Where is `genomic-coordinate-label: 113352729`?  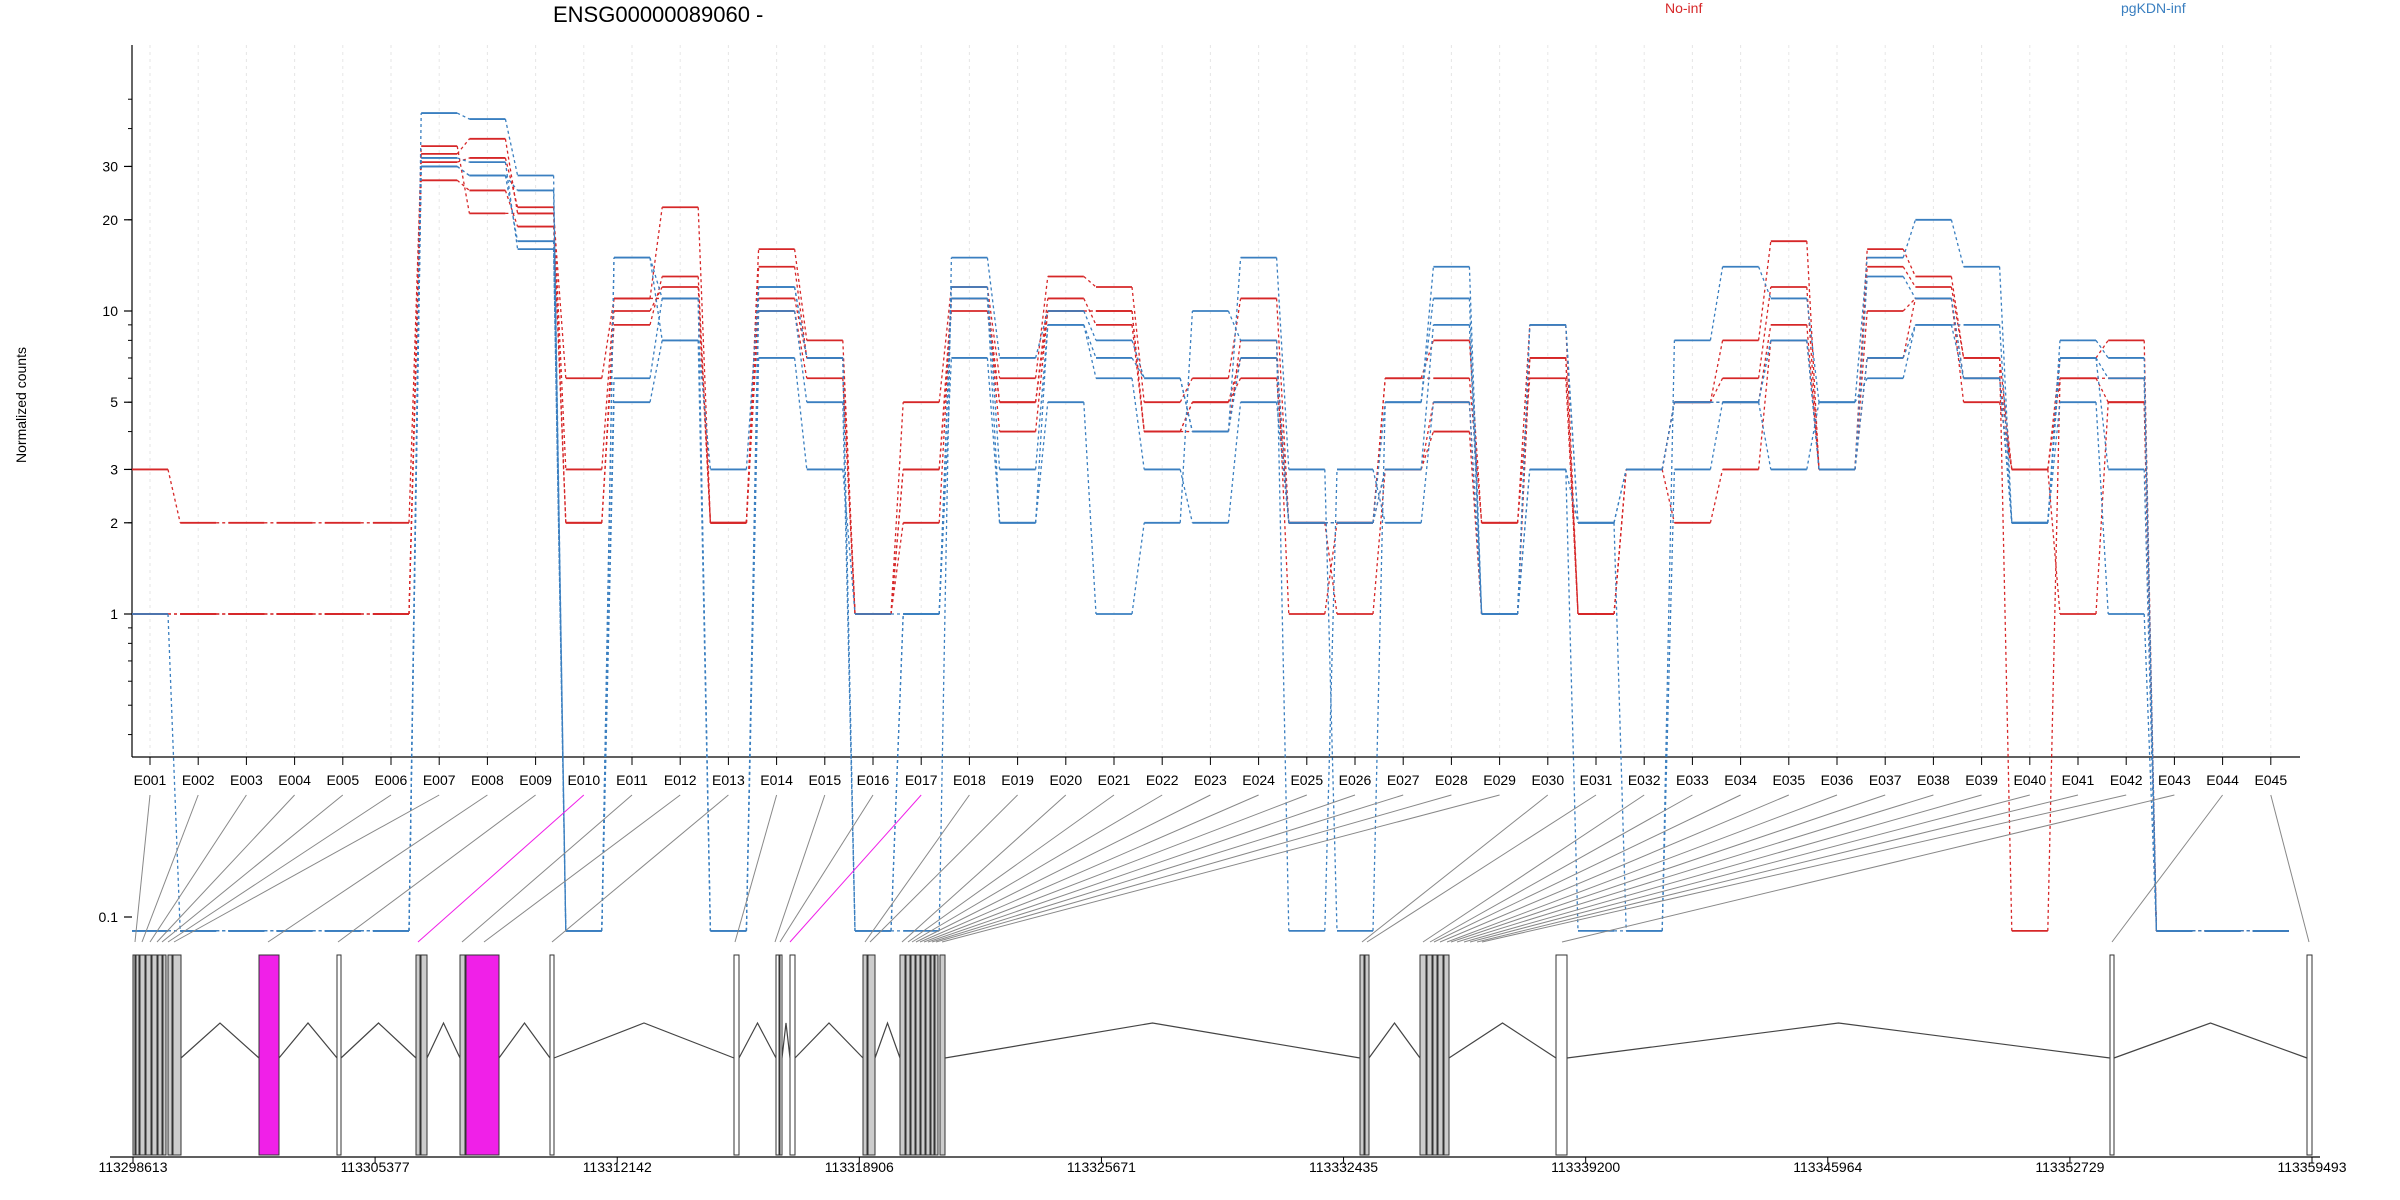 genomic-coordinate-label: 113352729 is located at coordinates (2069, 1167).